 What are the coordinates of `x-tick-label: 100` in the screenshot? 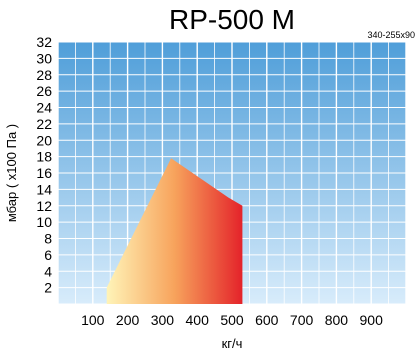 It's located at (93, 320).